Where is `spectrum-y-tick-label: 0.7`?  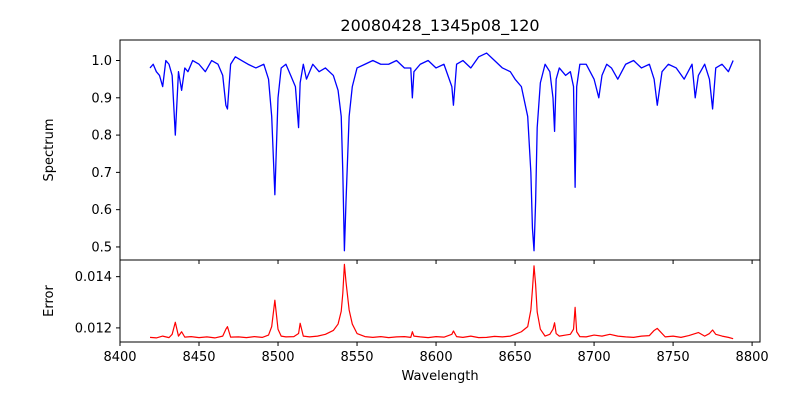
spectrum-y-tick-label: 0.7 is located at coordinates (101, 173).